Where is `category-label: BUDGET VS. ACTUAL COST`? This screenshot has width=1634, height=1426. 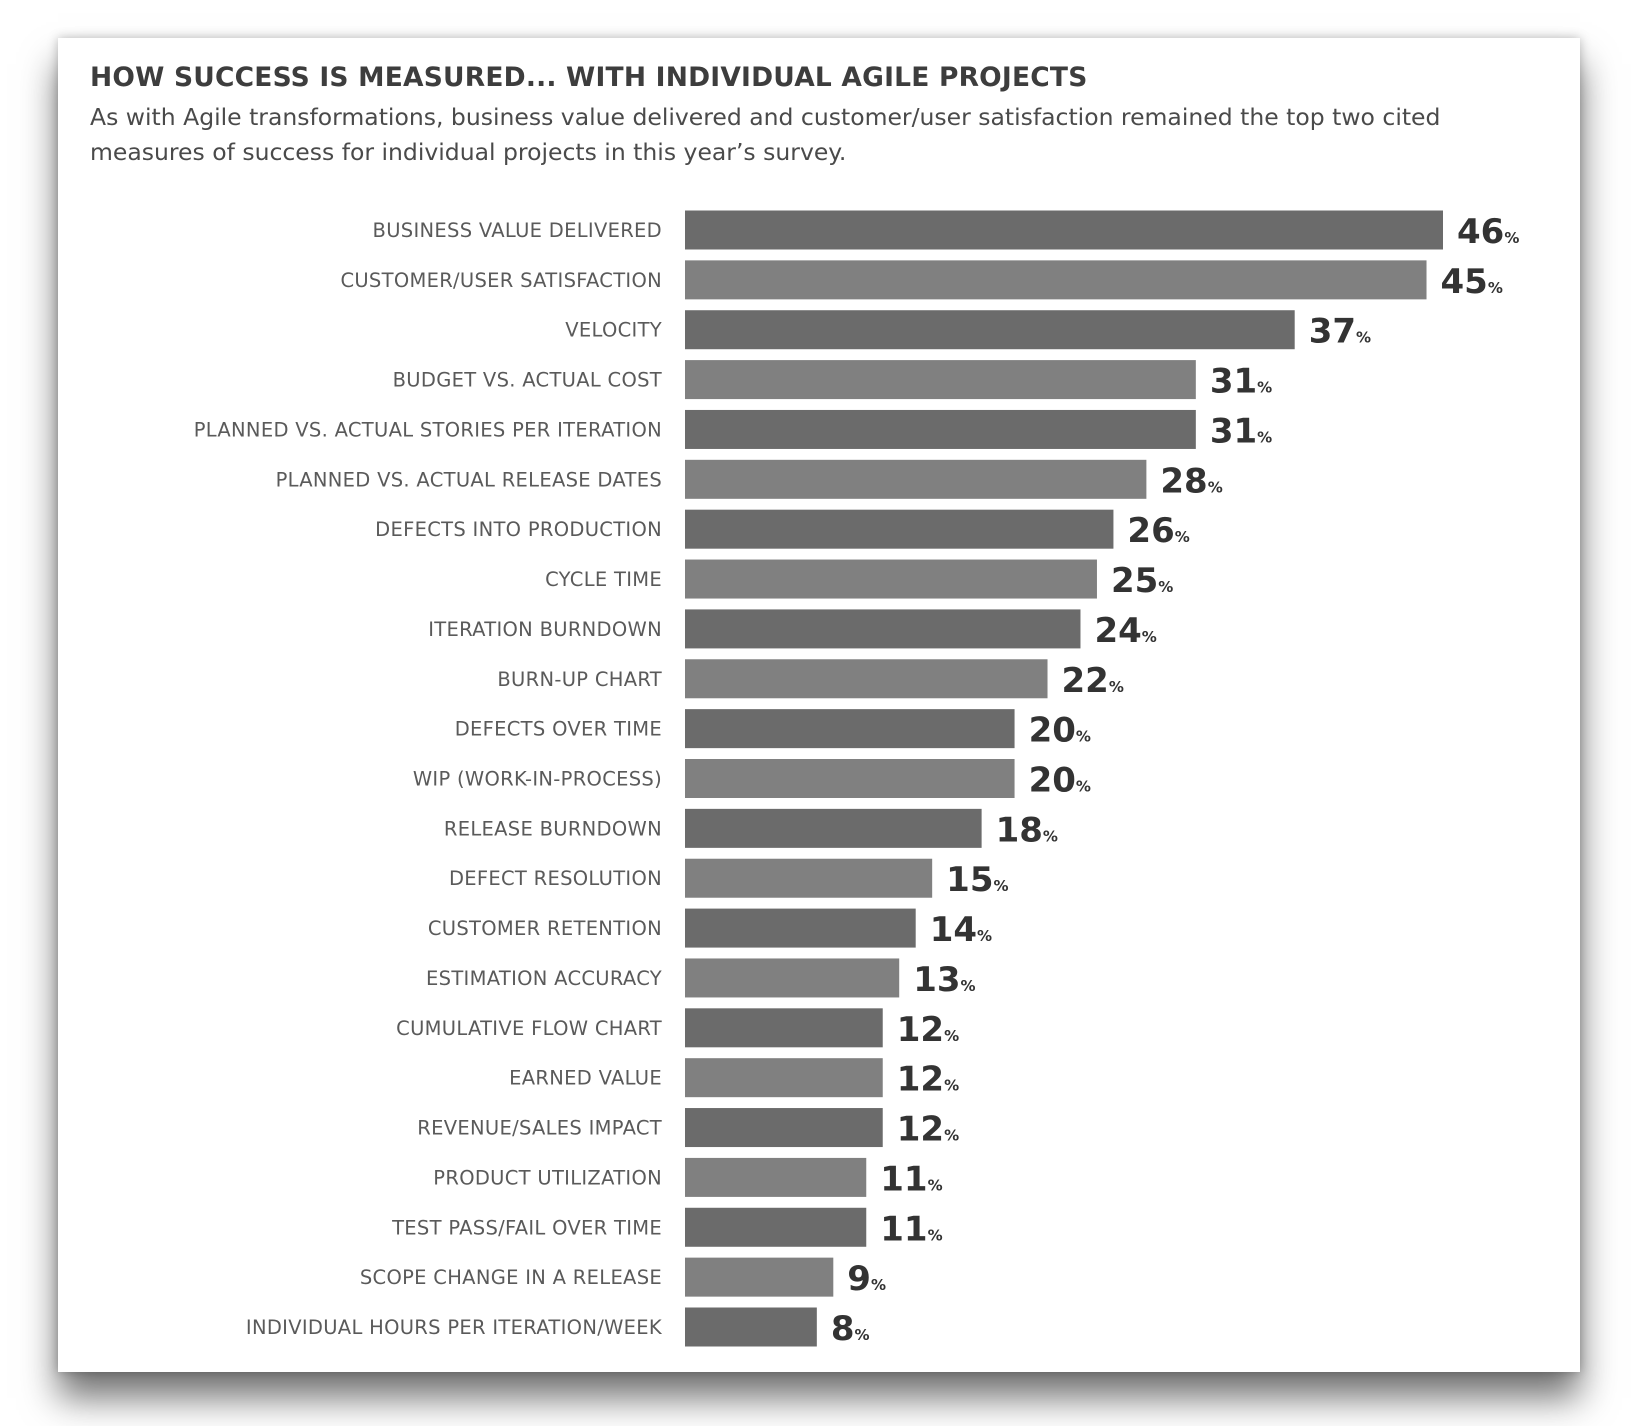 category-label: BUDGET VS. ACTUAL COST is located at coordinates (527, 380).